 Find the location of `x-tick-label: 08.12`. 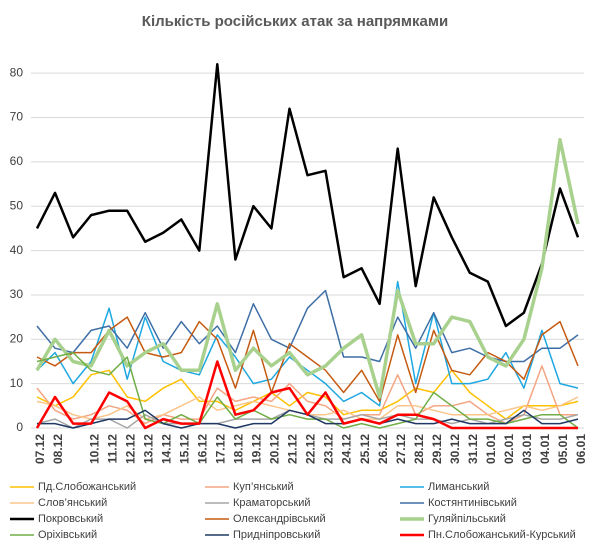

x-tick-label: 08.12 is located at coordinates (58, 449).